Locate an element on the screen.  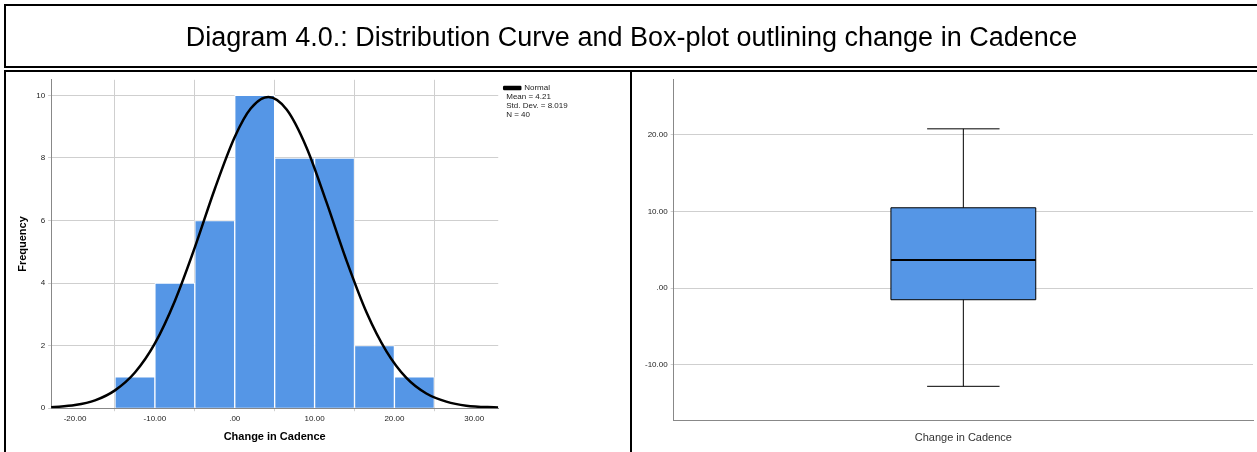
y-tick-label: 8 is located at coordinates (43, 158).